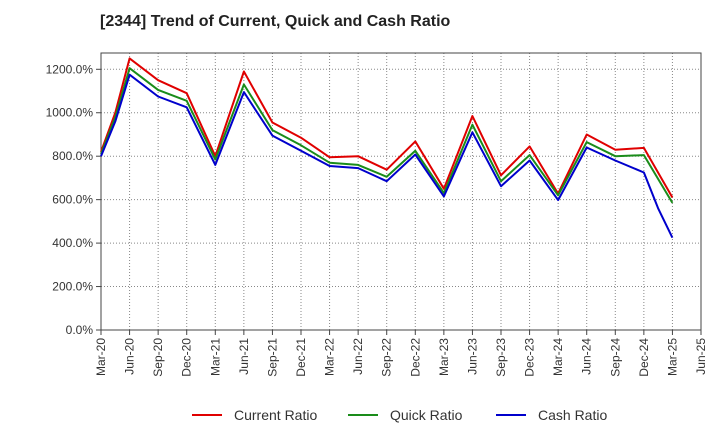 The width and height of the screenshot is (720, 440). Describe the element at coordinates (672, 357) in the screenshot. I see `x-tick-label: Mar-25` at that location.